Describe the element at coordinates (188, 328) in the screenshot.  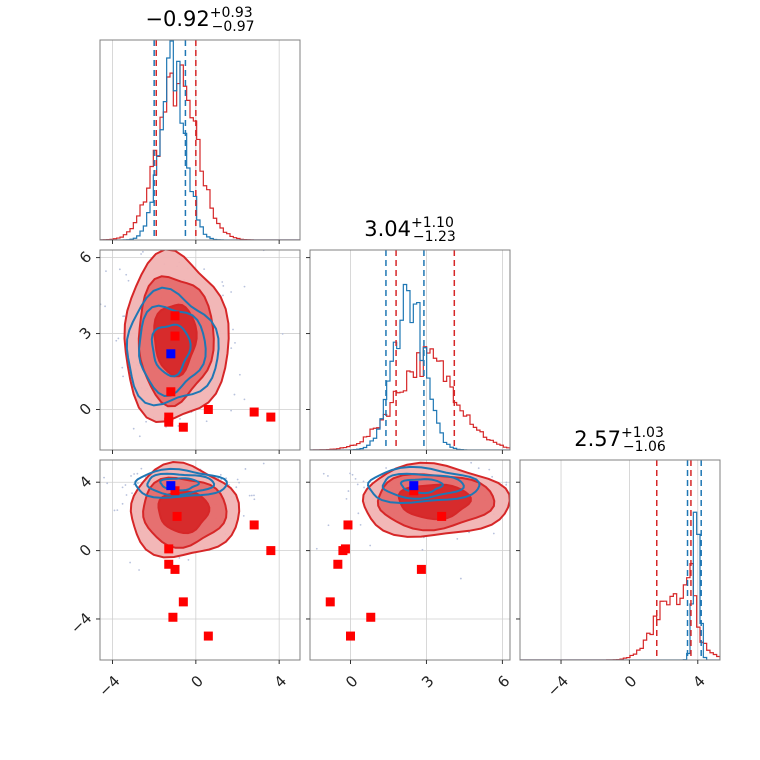
I see `contour-panel-1-0: 0 3 6` at that location.